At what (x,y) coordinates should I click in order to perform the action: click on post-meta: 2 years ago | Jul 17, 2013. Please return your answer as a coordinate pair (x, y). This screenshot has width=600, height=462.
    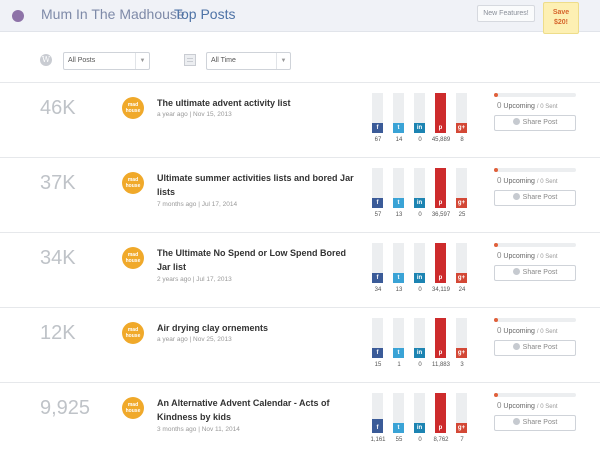
    Looking at the image, I should click on (194, 279).